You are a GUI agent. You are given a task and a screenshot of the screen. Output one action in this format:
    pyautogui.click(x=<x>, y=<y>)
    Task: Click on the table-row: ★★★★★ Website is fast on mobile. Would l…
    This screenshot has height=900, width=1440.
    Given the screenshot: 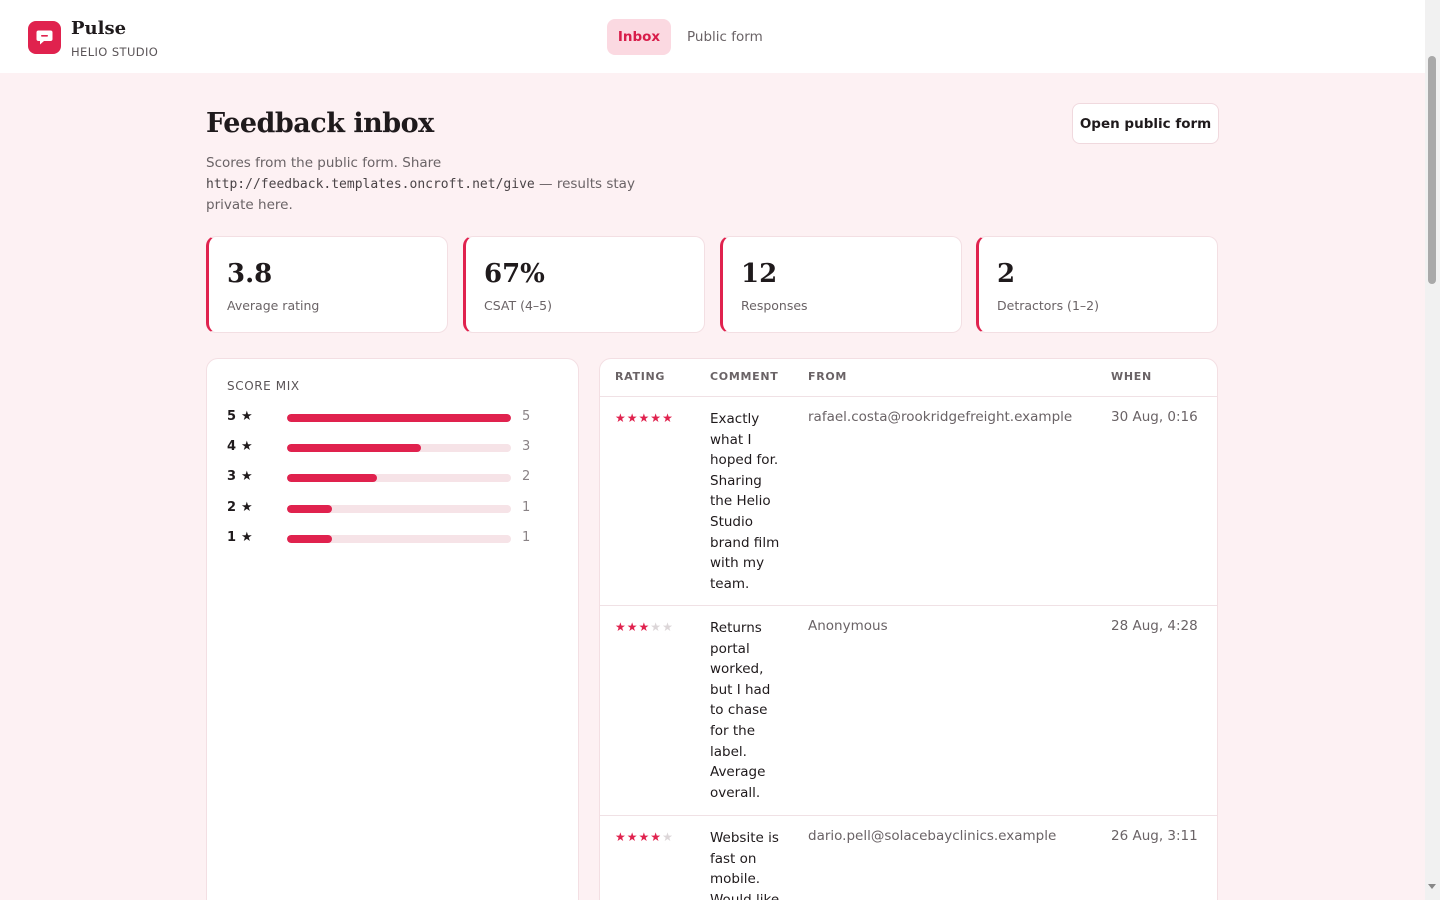 What is the action you would take?
    pyautogui.click(x=908, y=858)
    